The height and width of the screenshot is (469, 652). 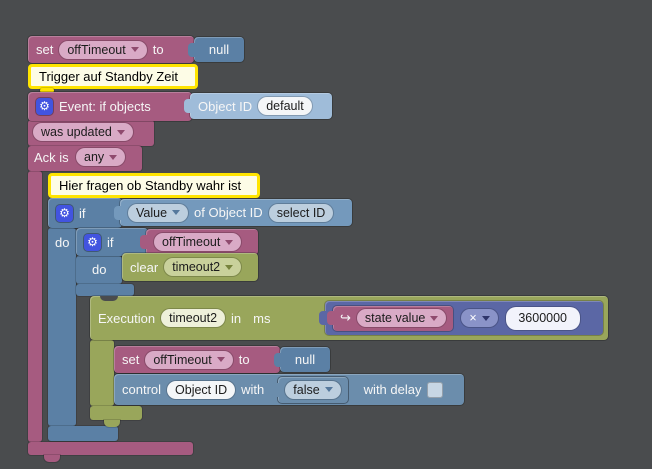 I want to click on select-id-field: select ID, so click(x=301, y=212).